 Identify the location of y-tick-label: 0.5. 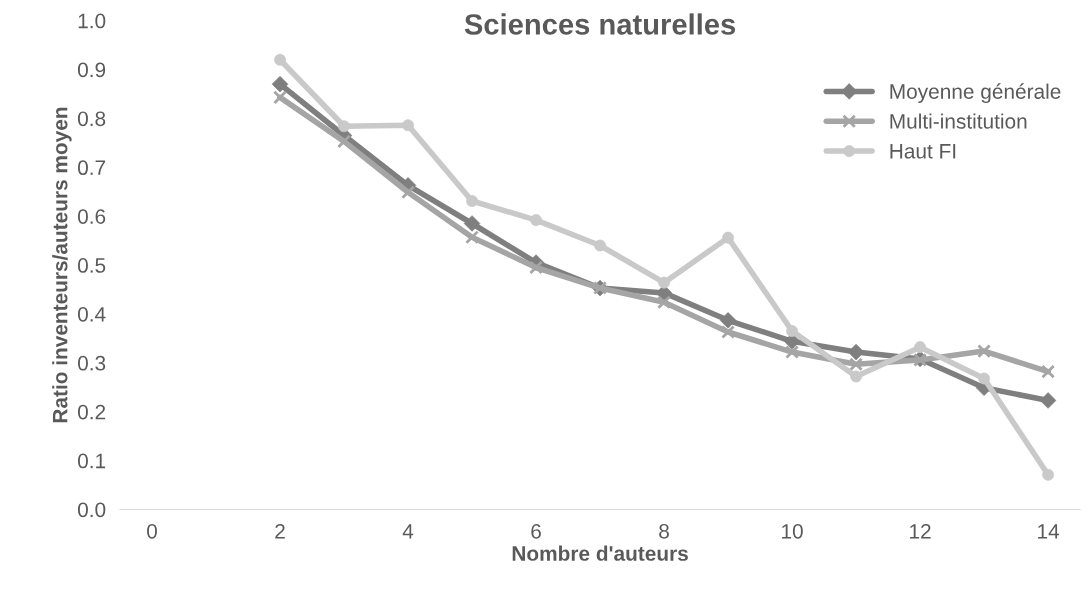
(91, 265).